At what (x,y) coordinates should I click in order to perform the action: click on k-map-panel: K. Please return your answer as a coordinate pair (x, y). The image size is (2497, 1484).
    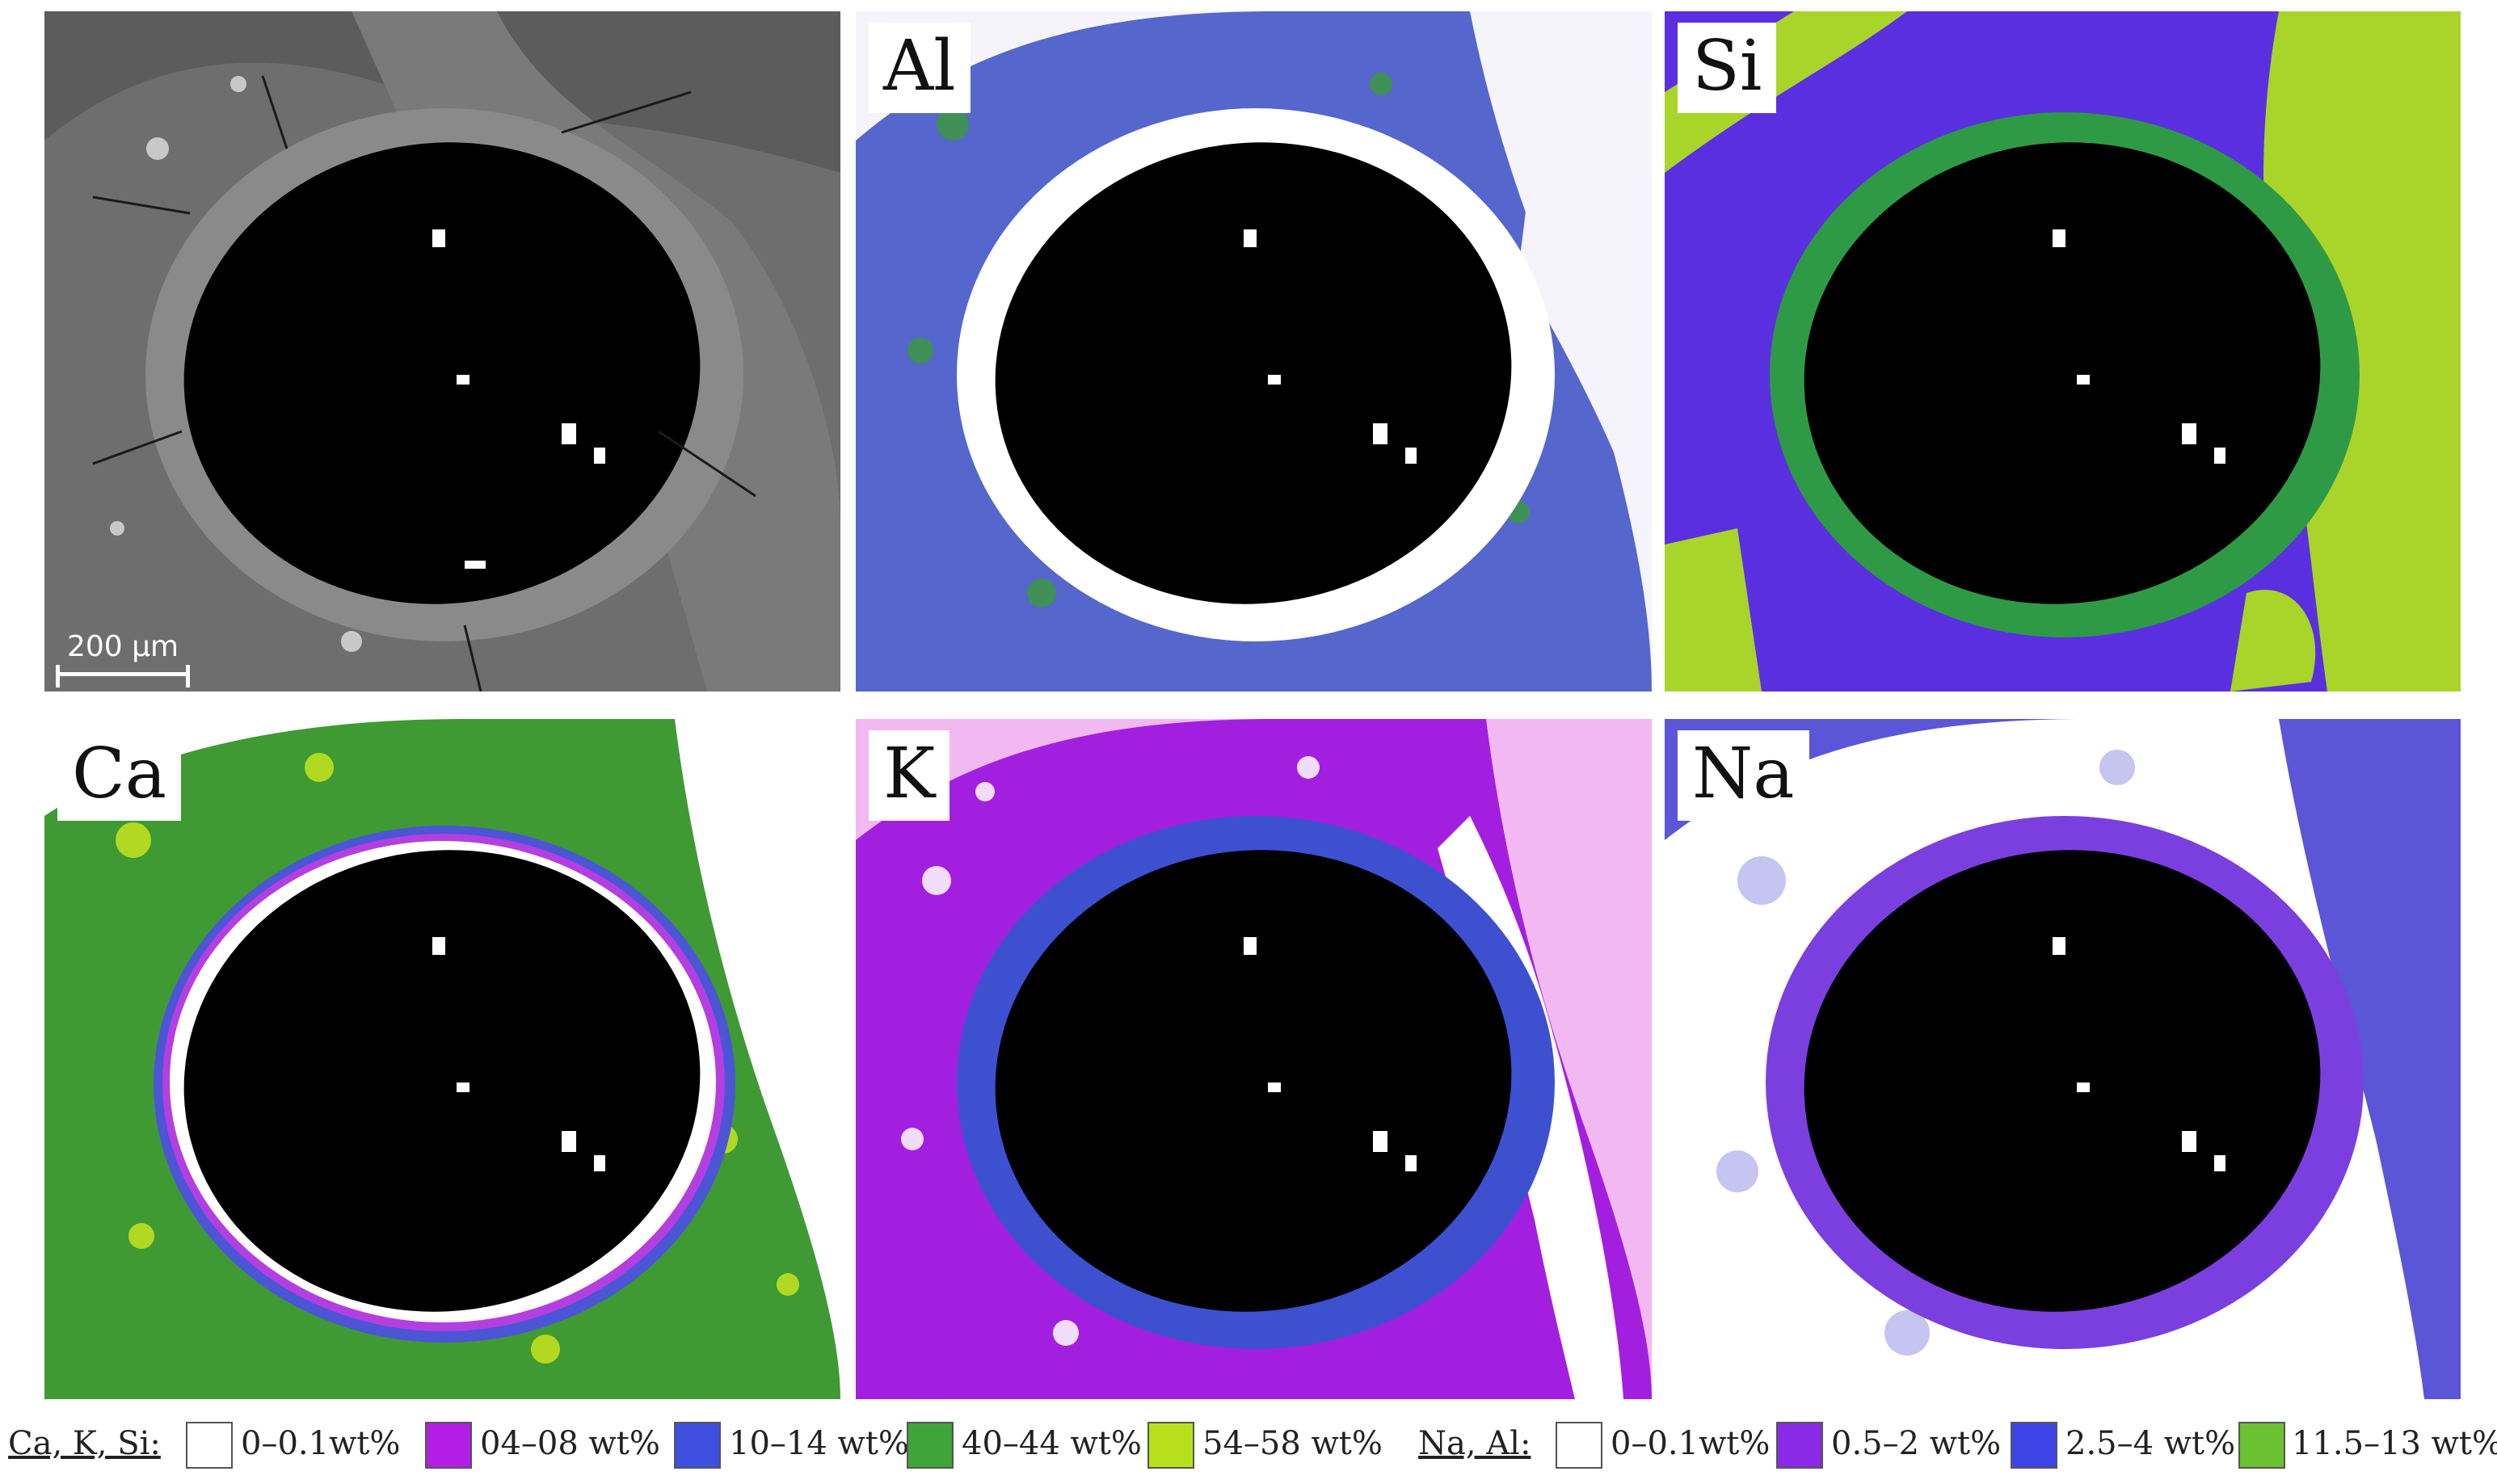
    Looking at the image, I should click on (1254, 1059).